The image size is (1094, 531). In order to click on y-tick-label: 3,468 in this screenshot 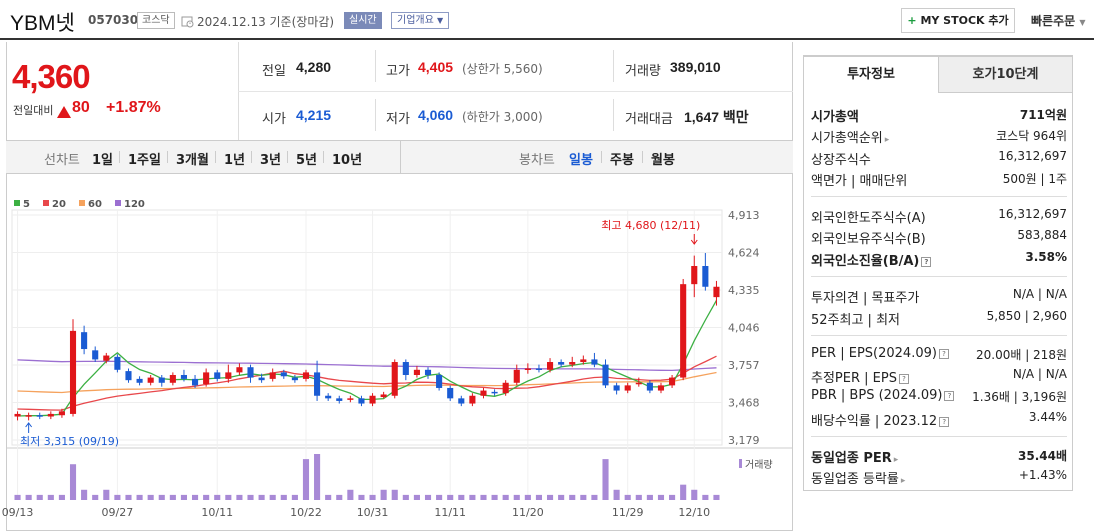, I will do `click(744, 403)`.